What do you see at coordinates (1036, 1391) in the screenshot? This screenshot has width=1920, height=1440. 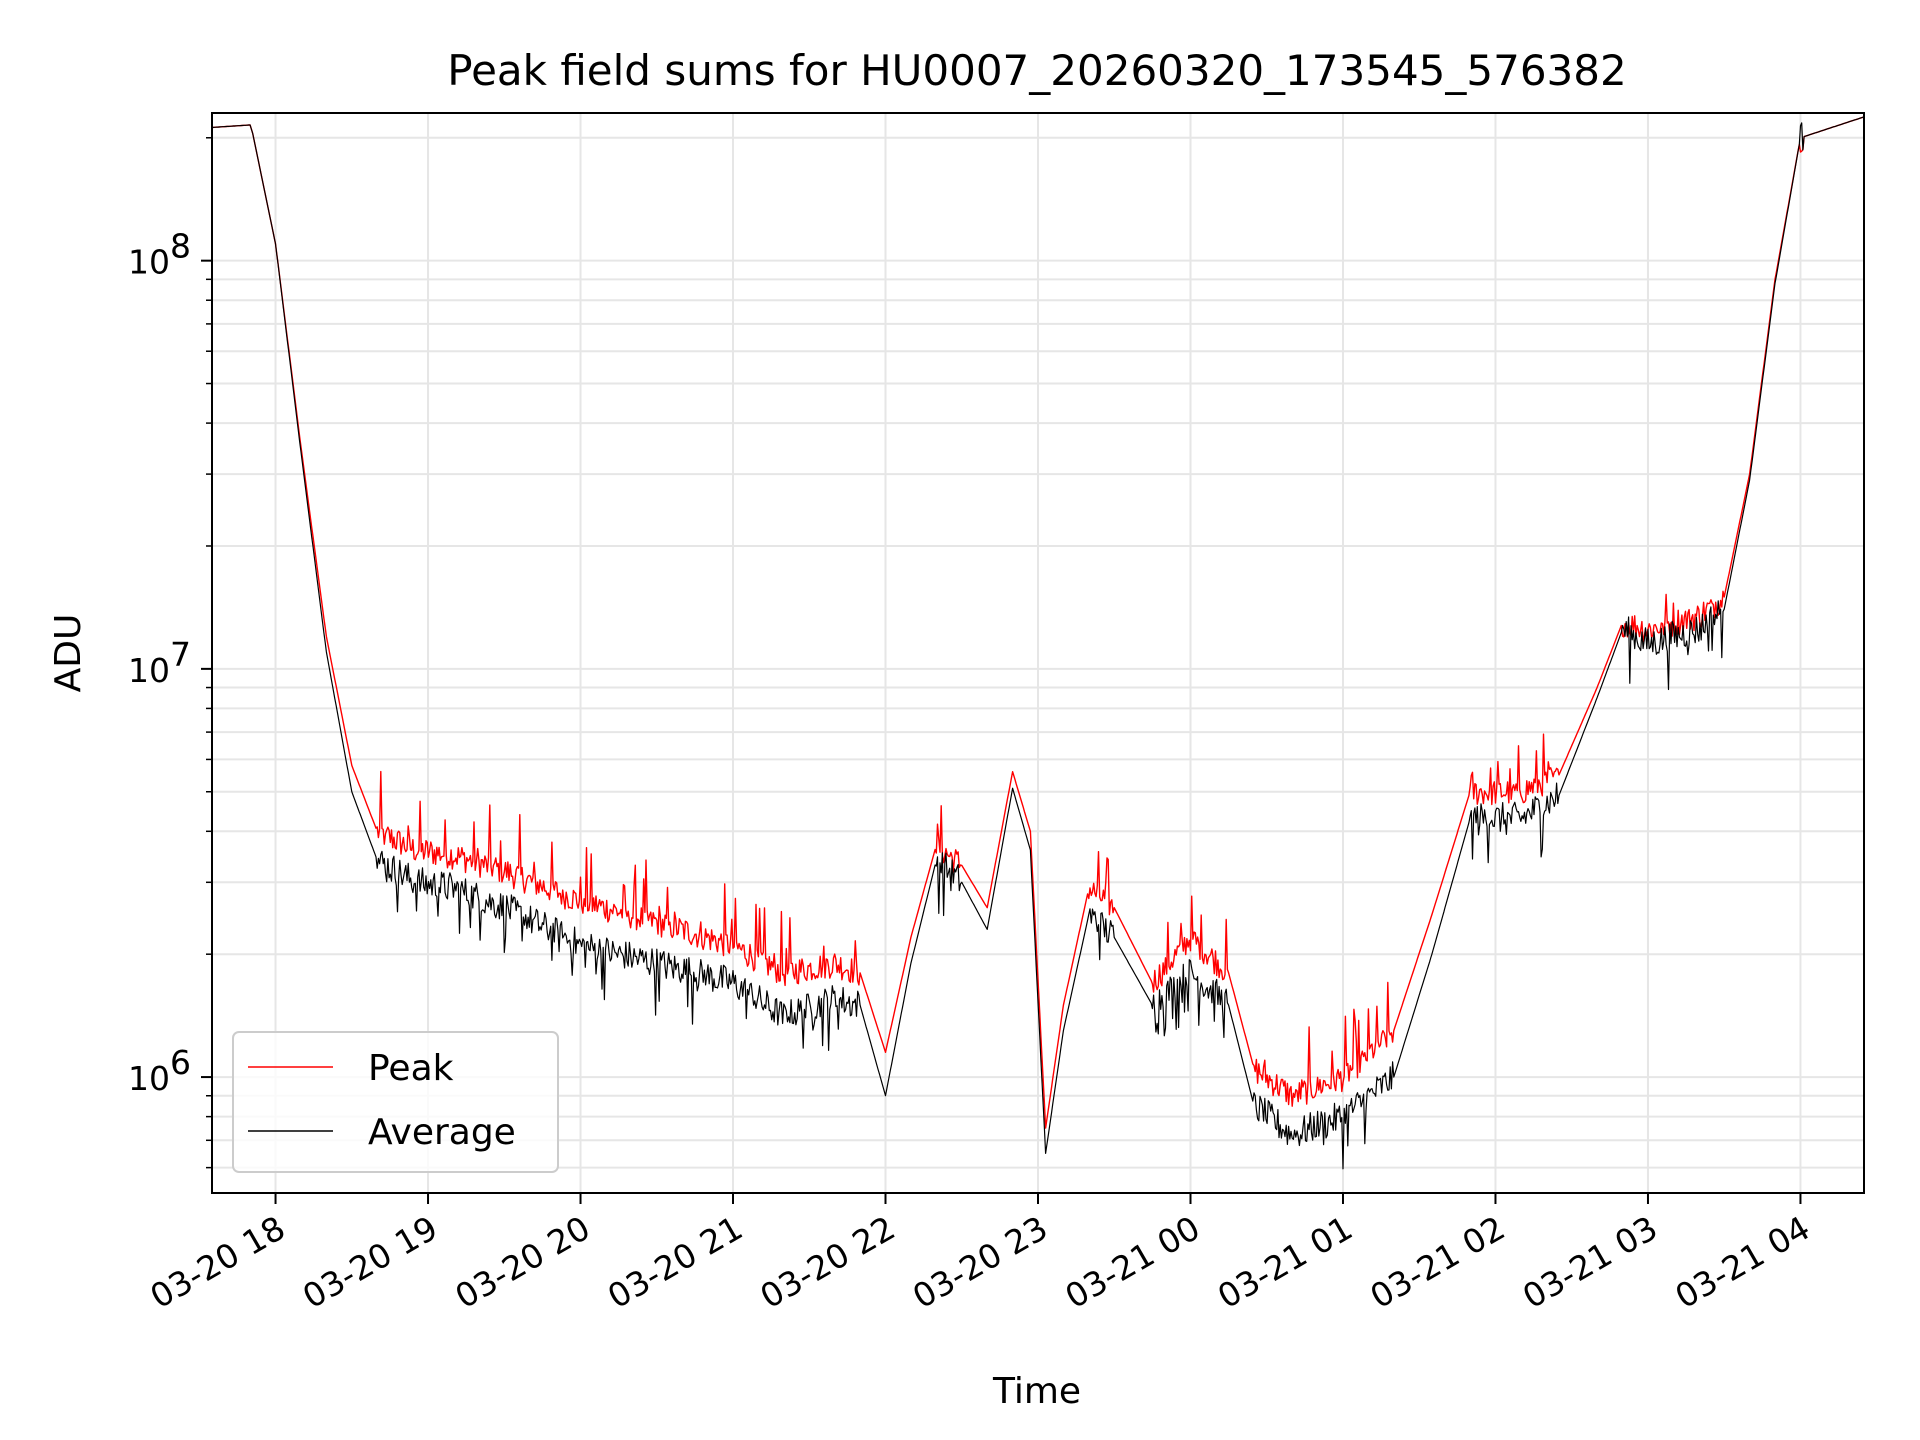 I see `x-axis-label: Time` at bounding box center [1036, 1391].